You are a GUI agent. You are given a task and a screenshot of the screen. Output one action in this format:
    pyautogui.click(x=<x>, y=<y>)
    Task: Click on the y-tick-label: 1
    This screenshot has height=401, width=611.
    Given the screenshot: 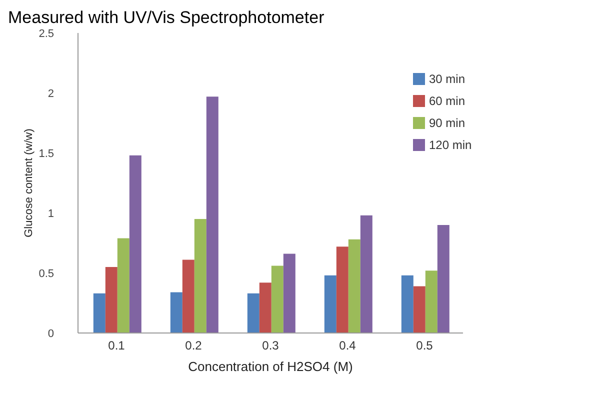 What is the action you would take?
    pyautogui.click(x=51, y=214)
    